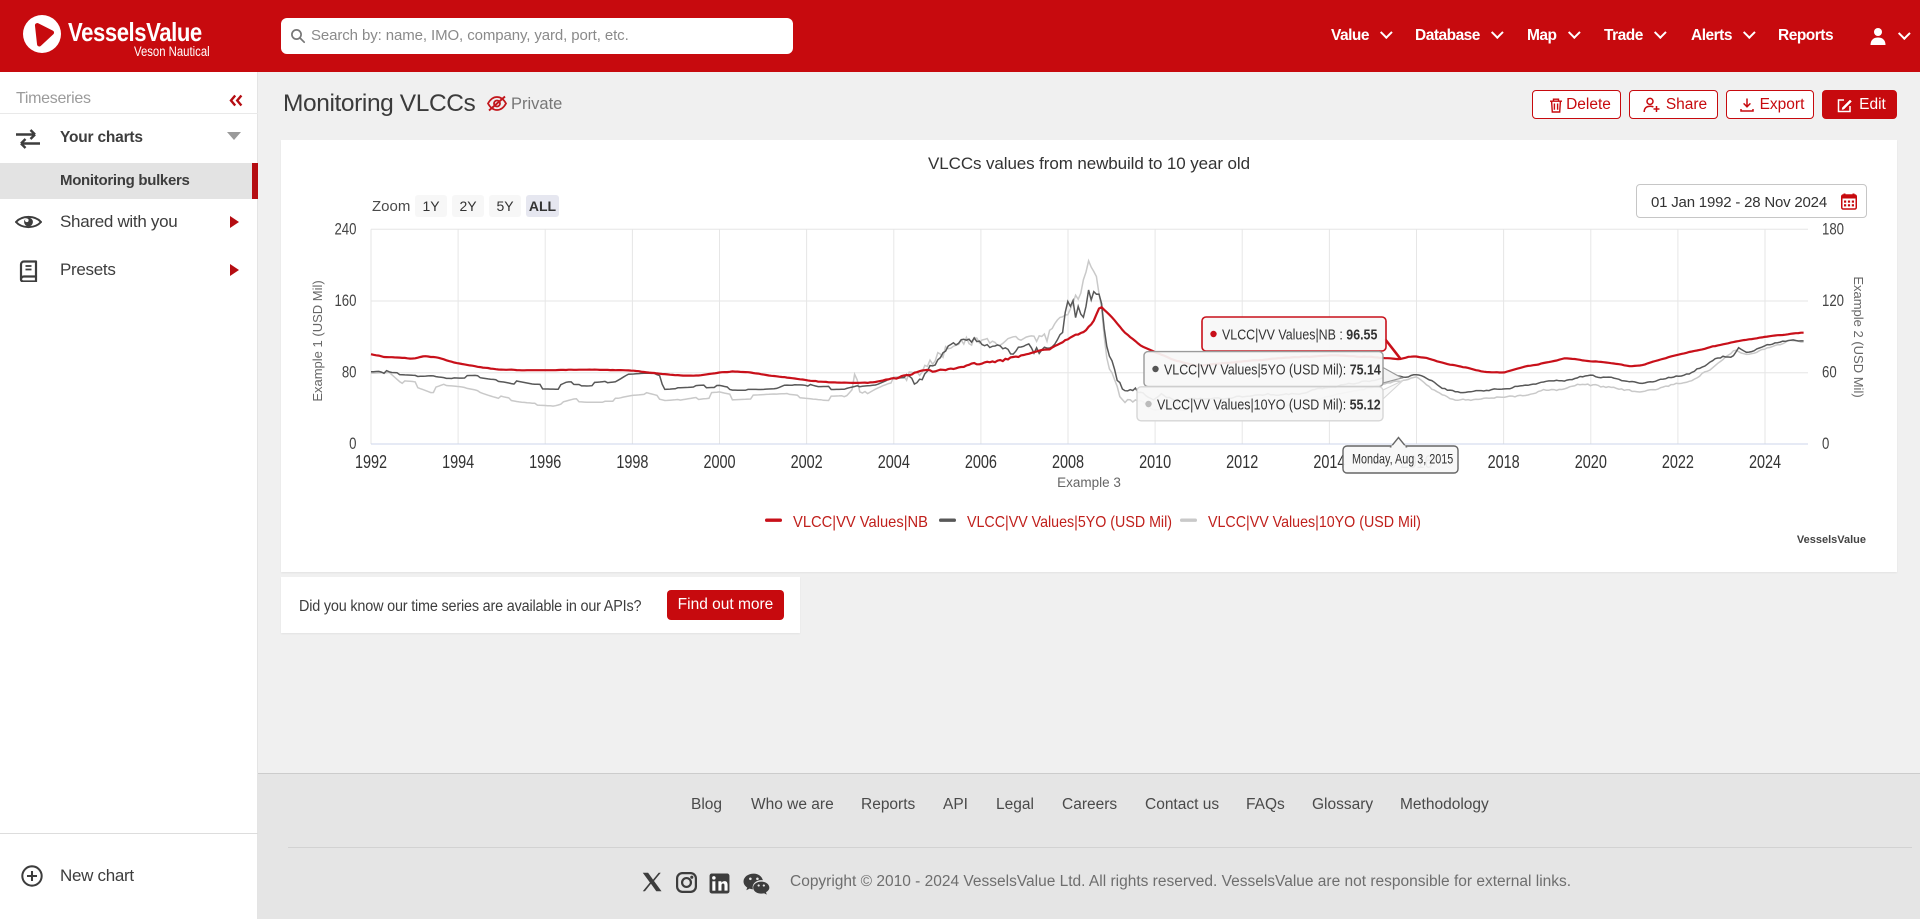 This screenshot has width=1920, height=919. Describe the element at coordinates (317, 340) in the screenshot. I see `svg-text: Example 1 (USD Mil)` at that location.